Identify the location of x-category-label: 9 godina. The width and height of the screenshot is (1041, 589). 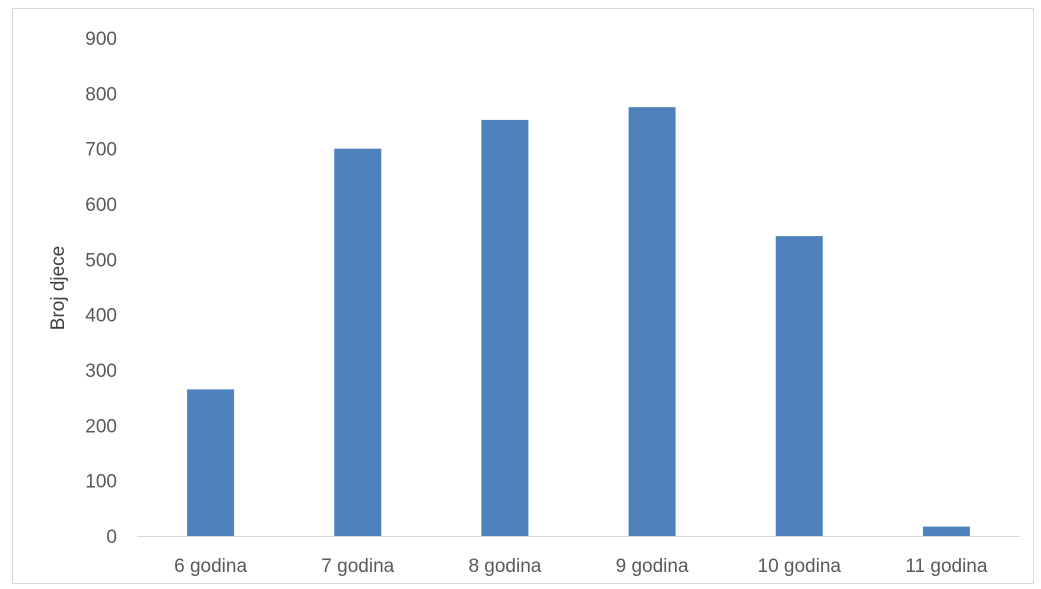
(652, 566).